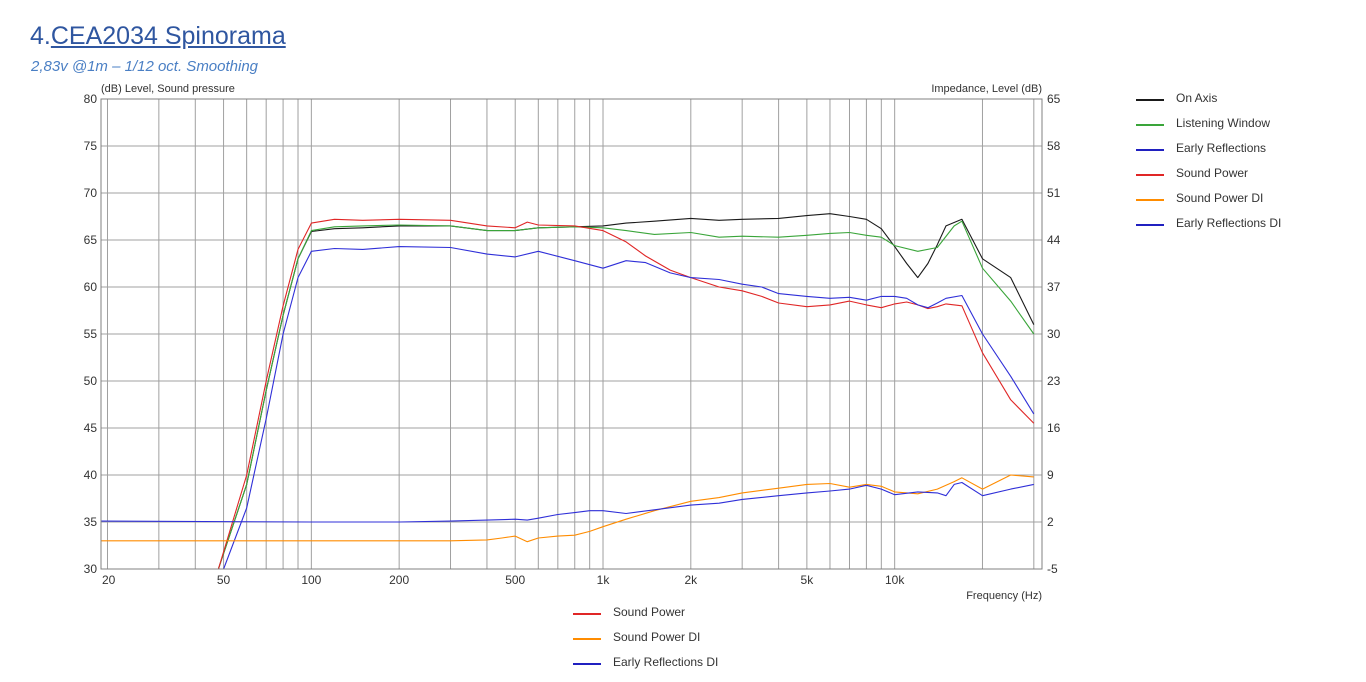 The image size is (1366, 682). Describe the element at coordinates (91, 240) in the screenshot. I see `y-tick-left: 65` at that location.